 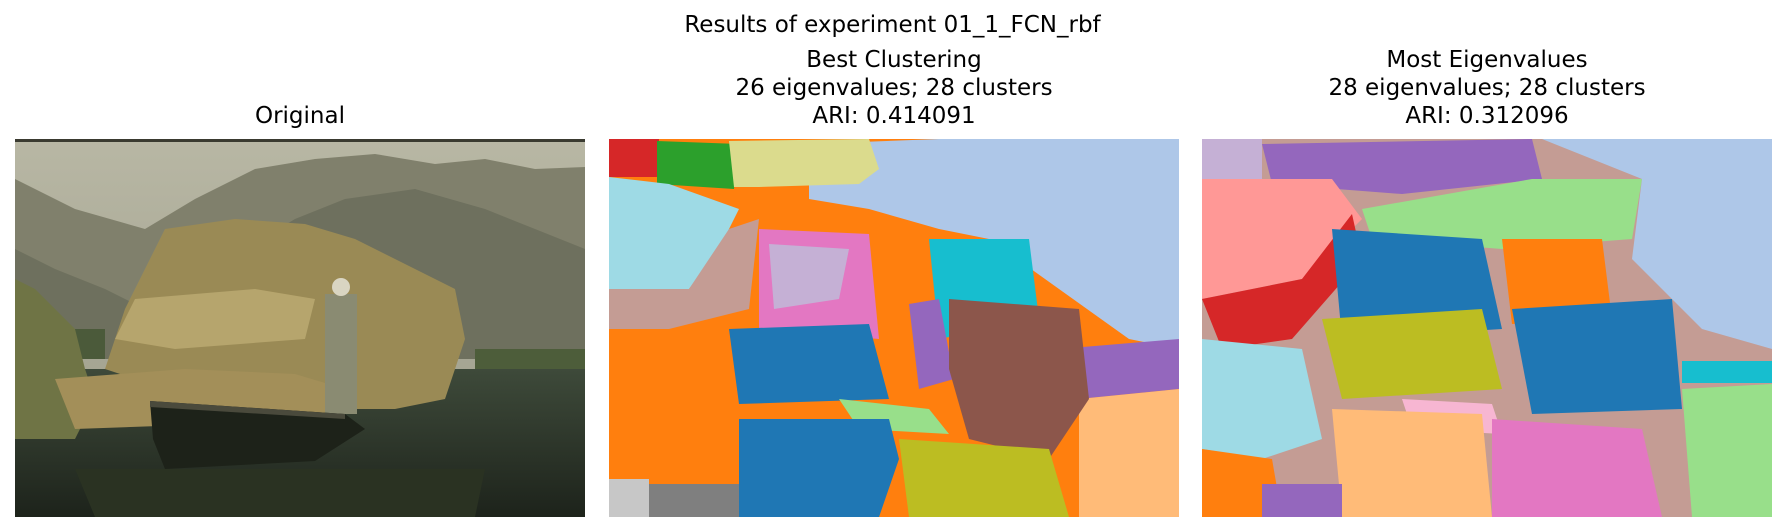 What do you see at coordinates (629, 498) in the screenshot?
I see `segment-lightgray-left` at bounding box center [629, 498].